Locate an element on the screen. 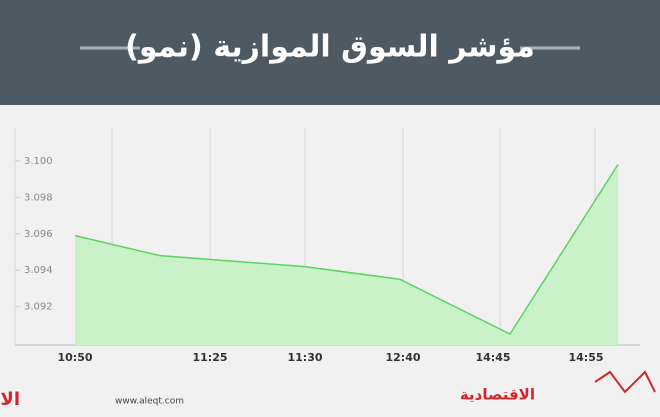  logo-icon is located at coordinates (625, 382).